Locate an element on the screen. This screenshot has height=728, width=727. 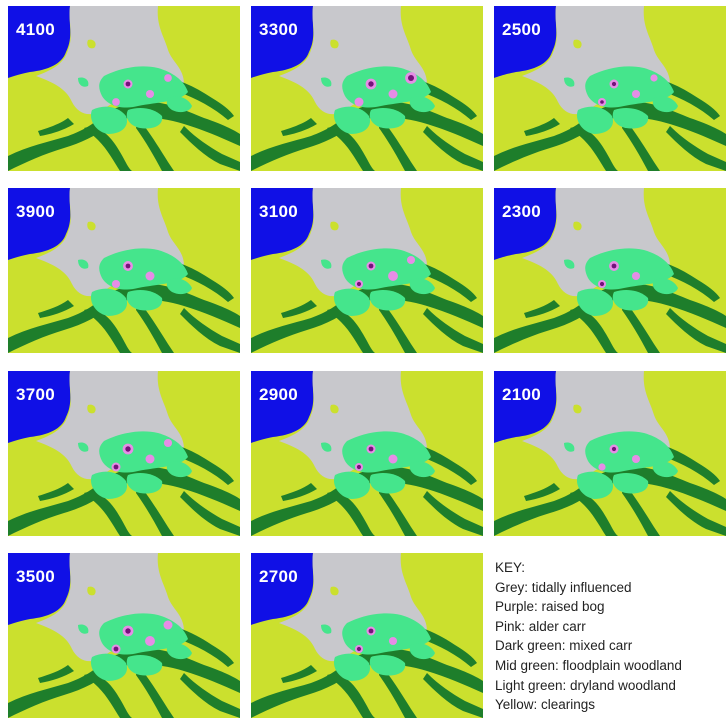
map-panel-2300: 2300 is located at coordinates (610, 270).